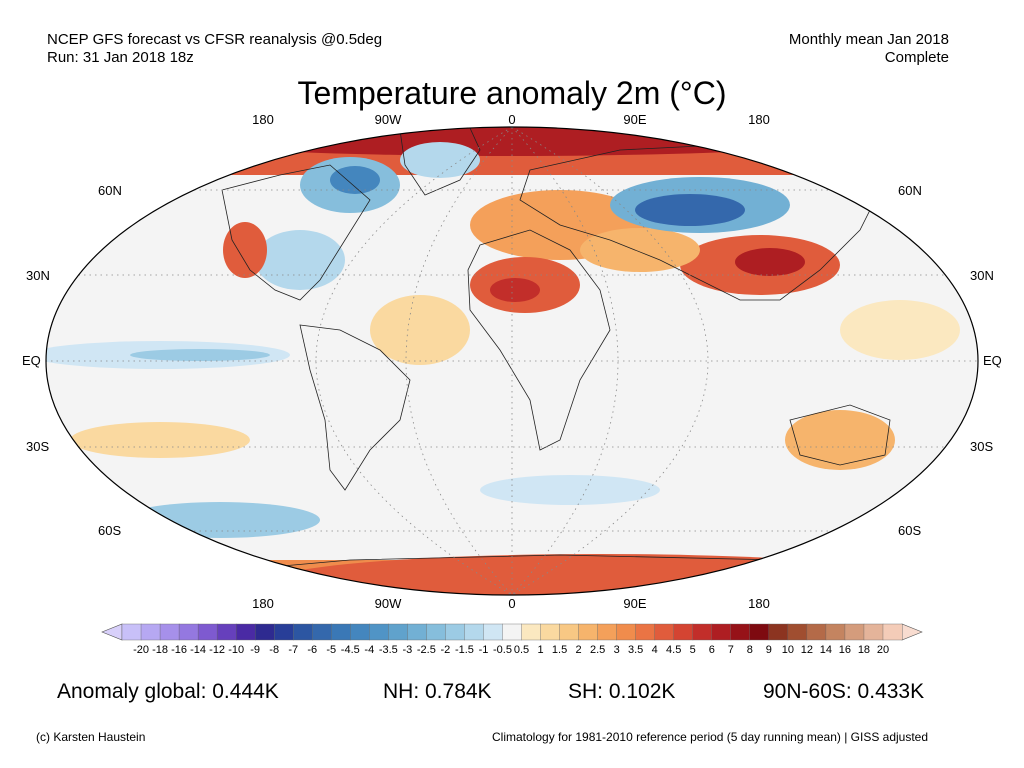 This screenshot has height=768, width=1024. I want to click on colorbar-tick-label: -1, so click(484, 650).